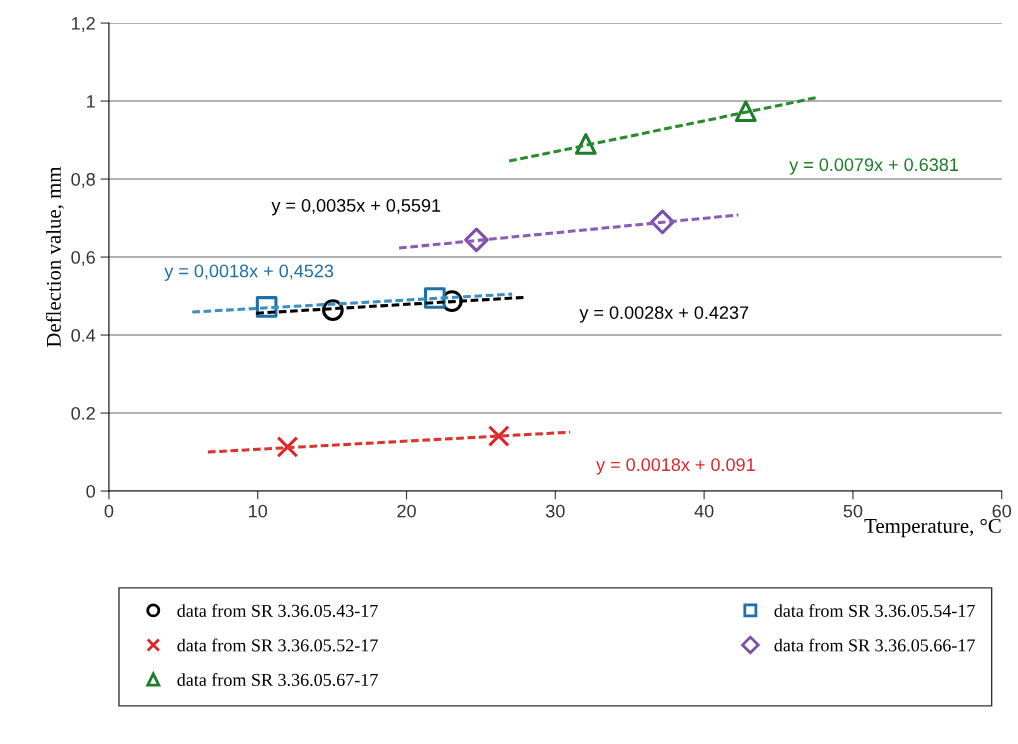  Describe the element at coordinates (874, 645) in the screenshot. I see `legend-label: data from SR 3.36.05.66-17` at that location.